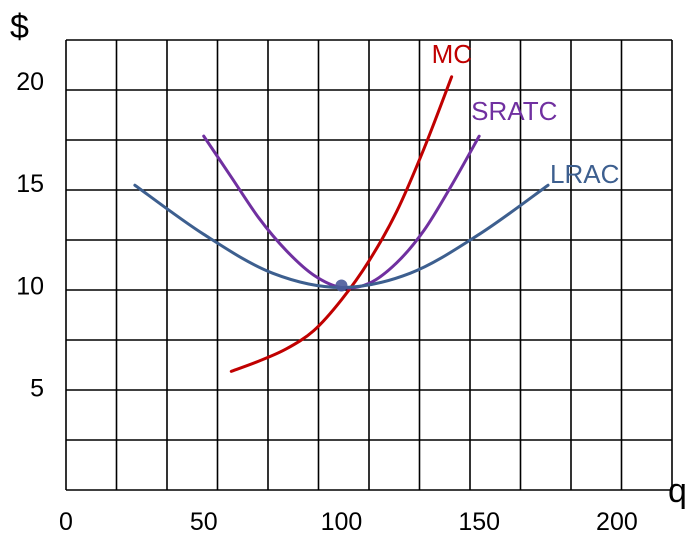 This screenshot has width=696, height=542. I want to click on y-tick-label: 10, so click(30, 286).